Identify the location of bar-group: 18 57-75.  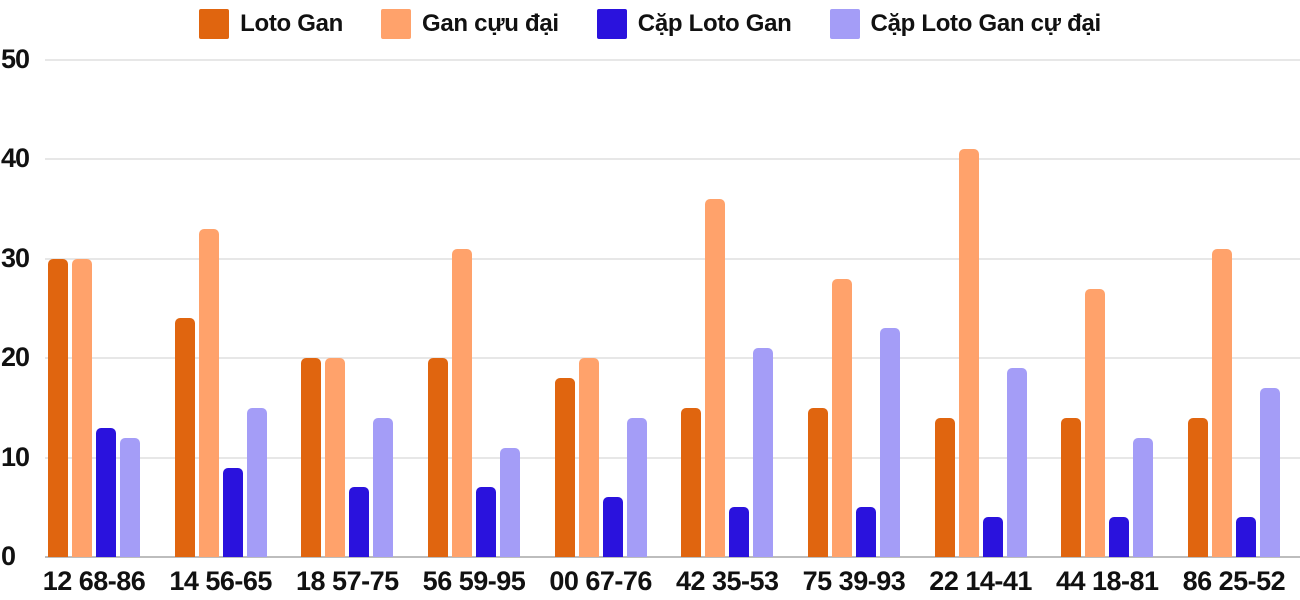
(347, 328).